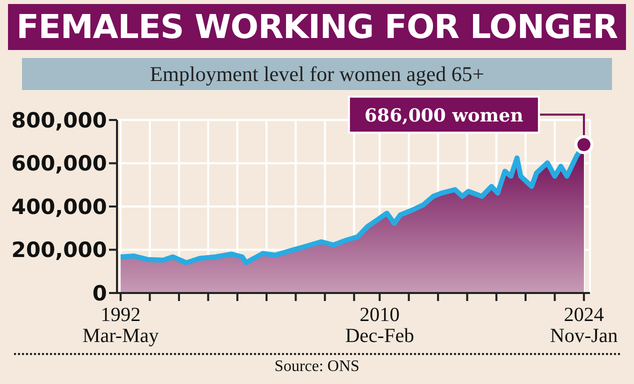  What do you see at coordinates (444, 116) in the screenshot?
I see `annotation: 686,000 women` at bounding box center [444, 116].